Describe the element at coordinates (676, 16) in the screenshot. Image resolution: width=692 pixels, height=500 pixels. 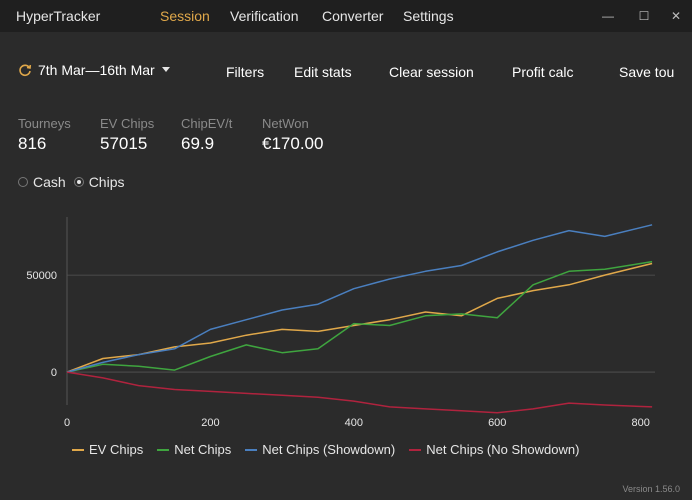
I see `close-icon: ✕` at that location.